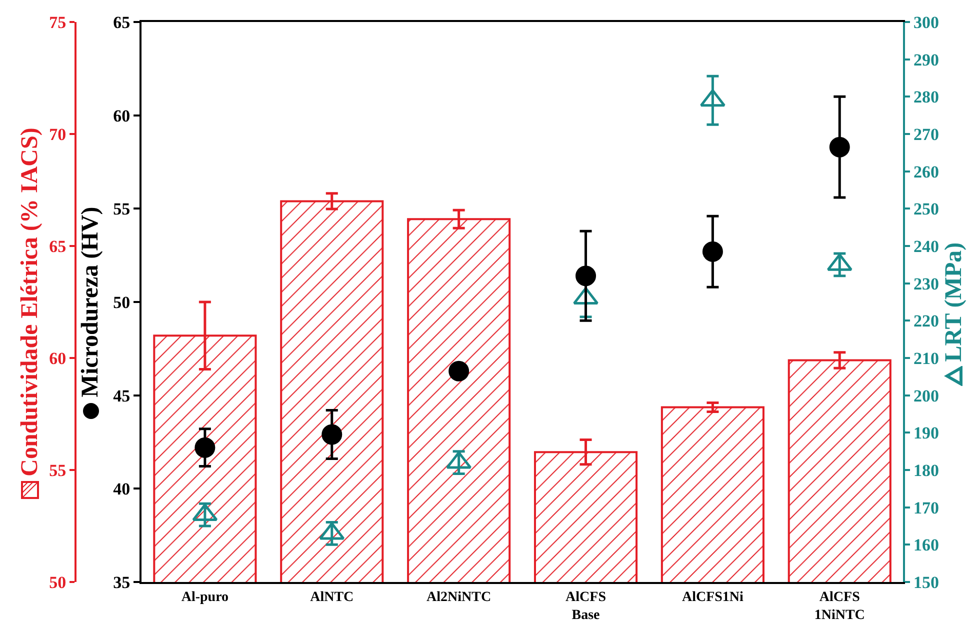 The image size is (969, 628). What do you see at coordinates (205, 597) in the screenshot?
I see `x-tick-label: Al-puro` at bounding box center [205, 597].